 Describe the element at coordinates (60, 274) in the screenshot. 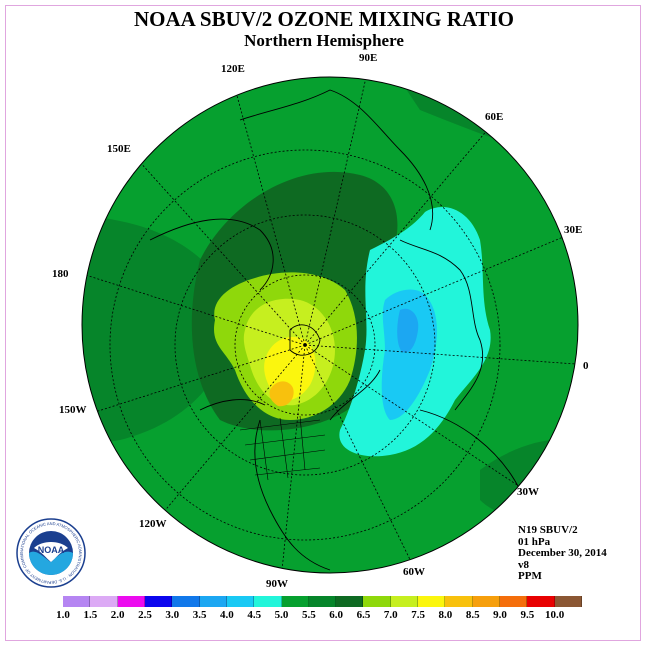

I see `lon-label-180: 180` at that location.